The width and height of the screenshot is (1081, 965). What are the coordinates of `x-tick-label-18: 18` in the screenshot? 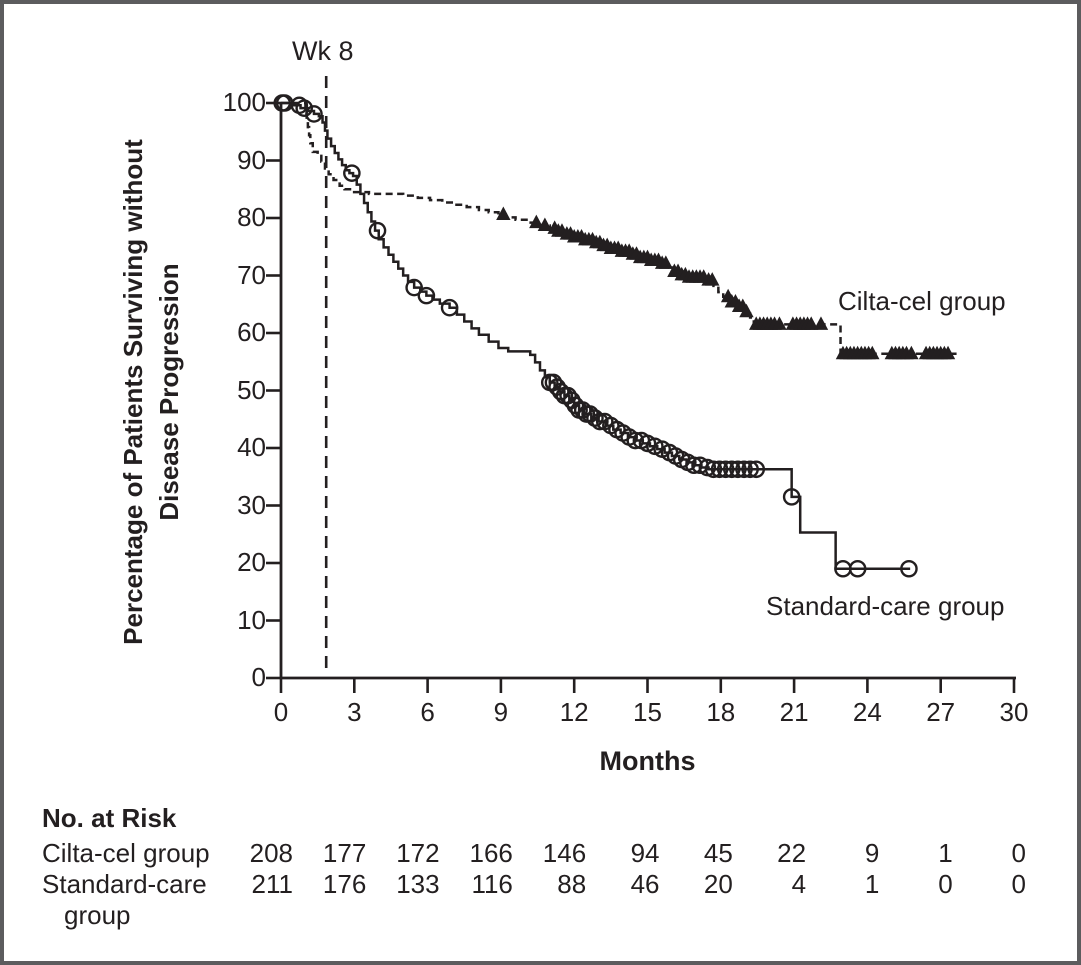 It's located at (721, 712).